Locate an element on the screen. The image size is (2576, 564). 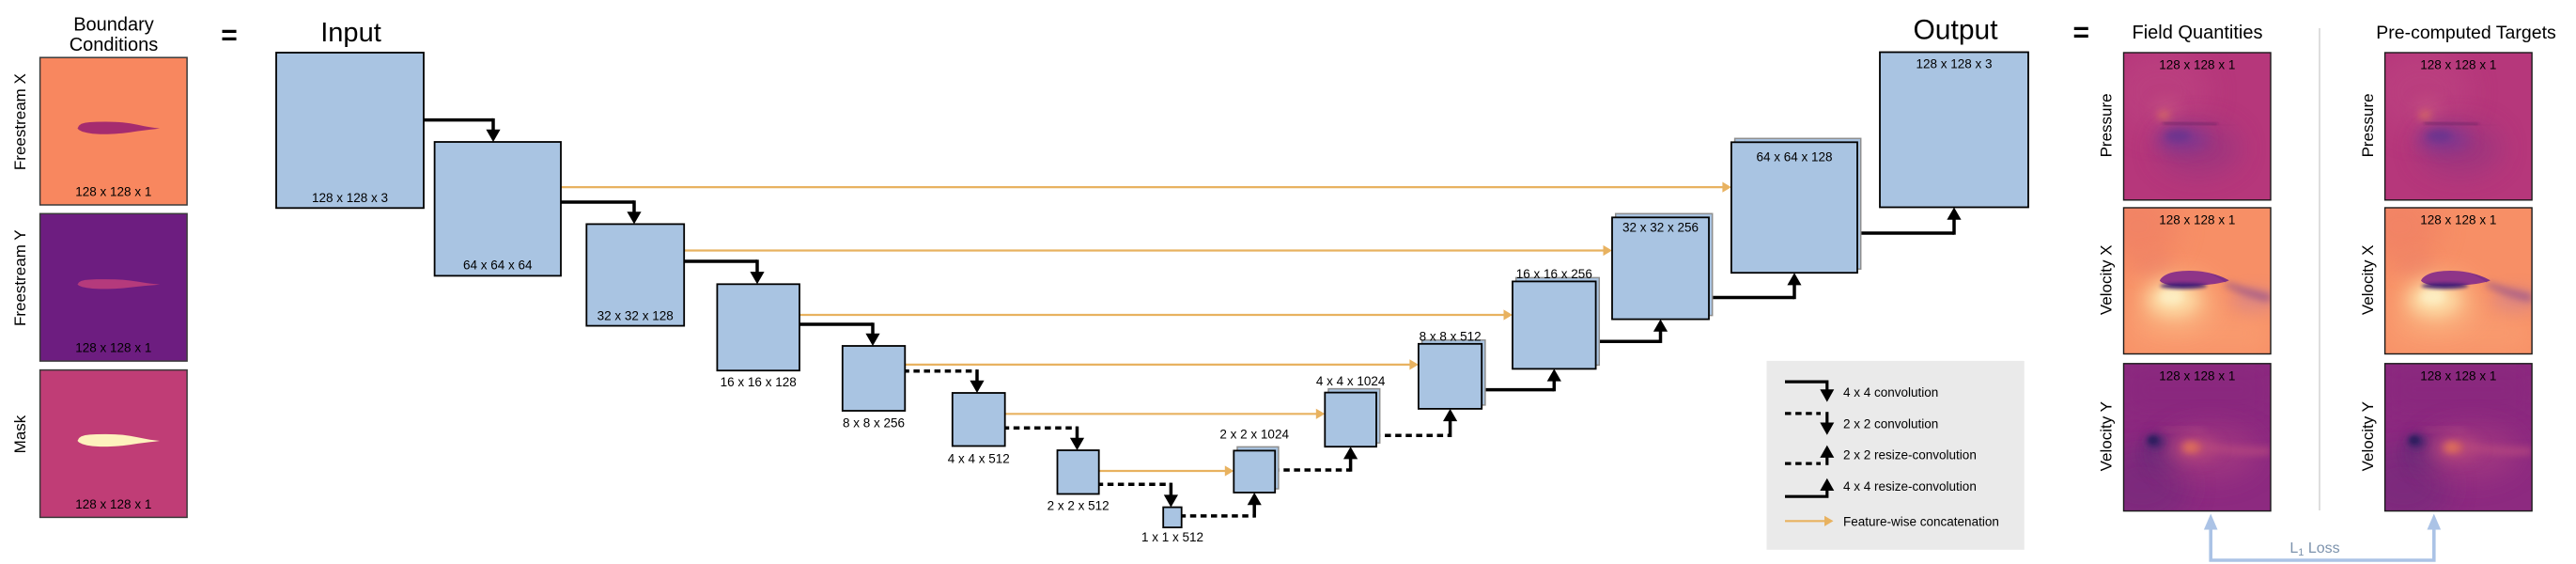
svg-text: Field Quantities is located at coordinates (2198, 33).